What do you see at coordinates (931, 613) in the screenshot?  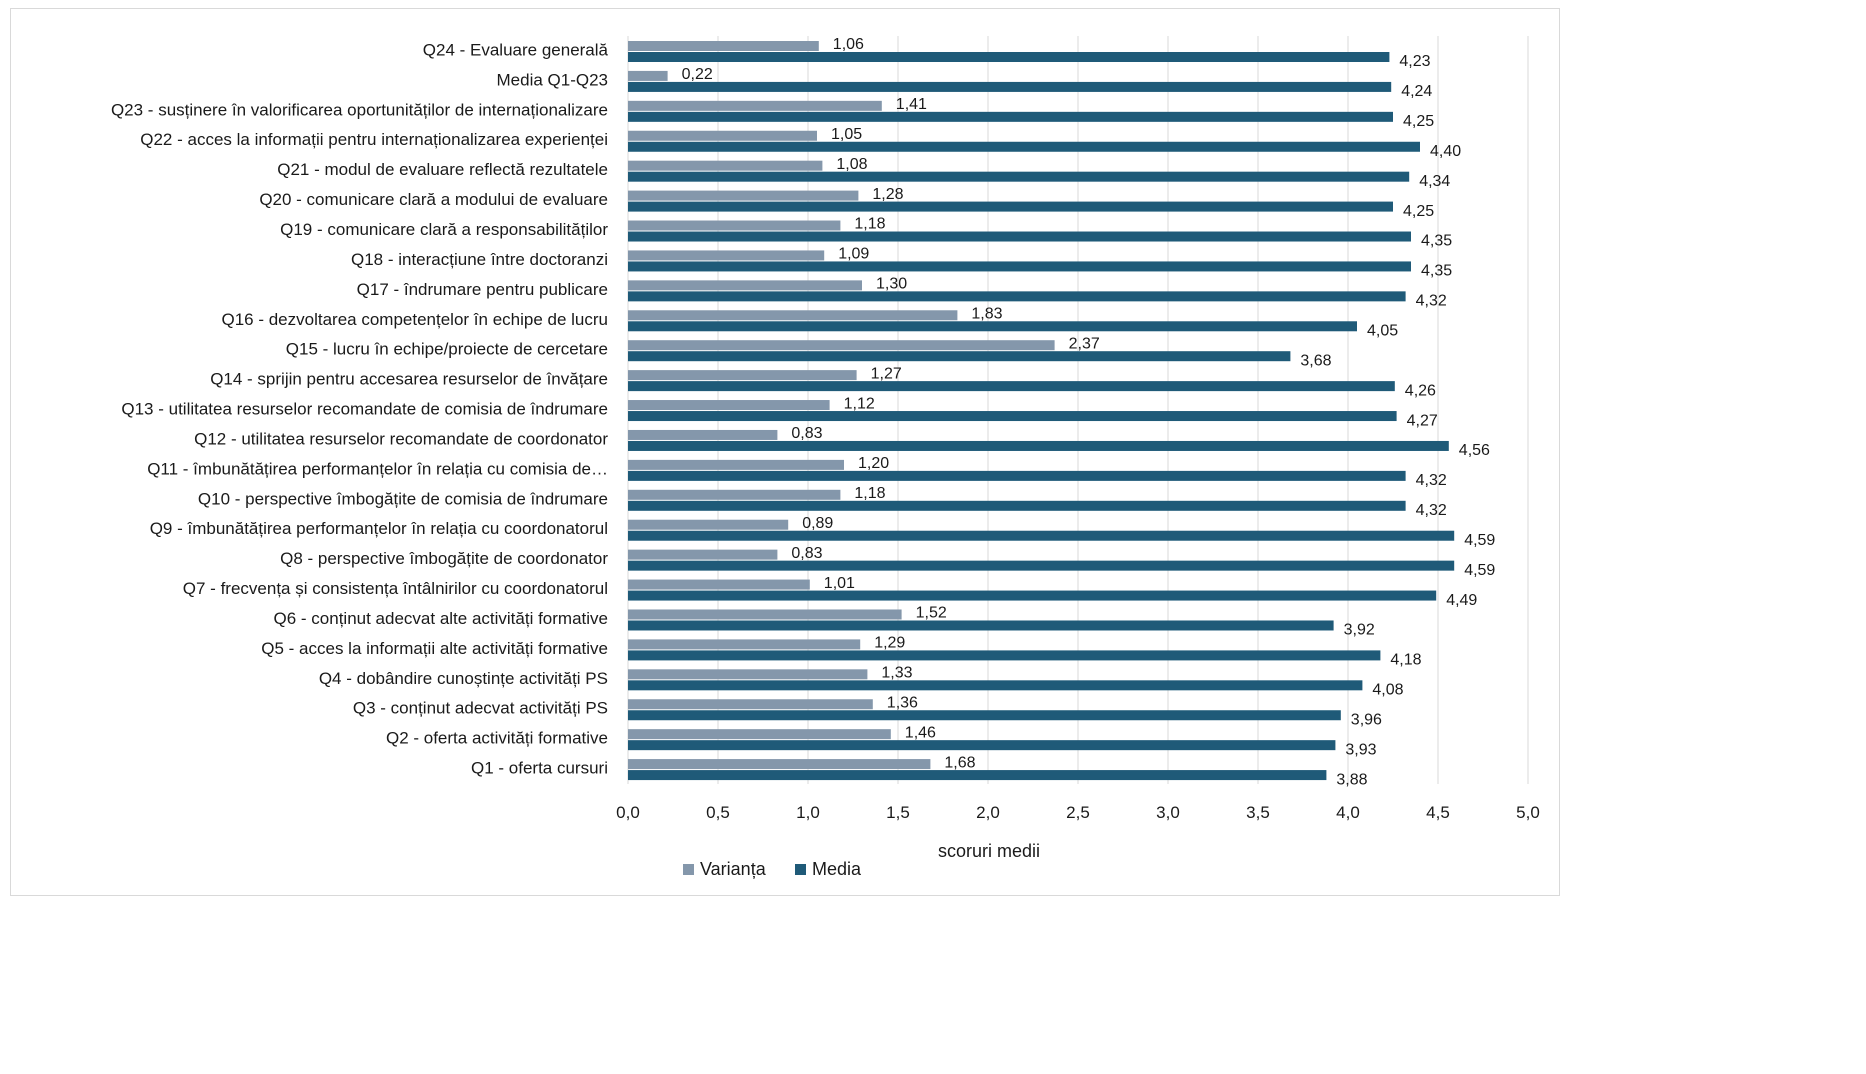 I see `data-label-varianta: 1,52` at bounding box center [931, 613].